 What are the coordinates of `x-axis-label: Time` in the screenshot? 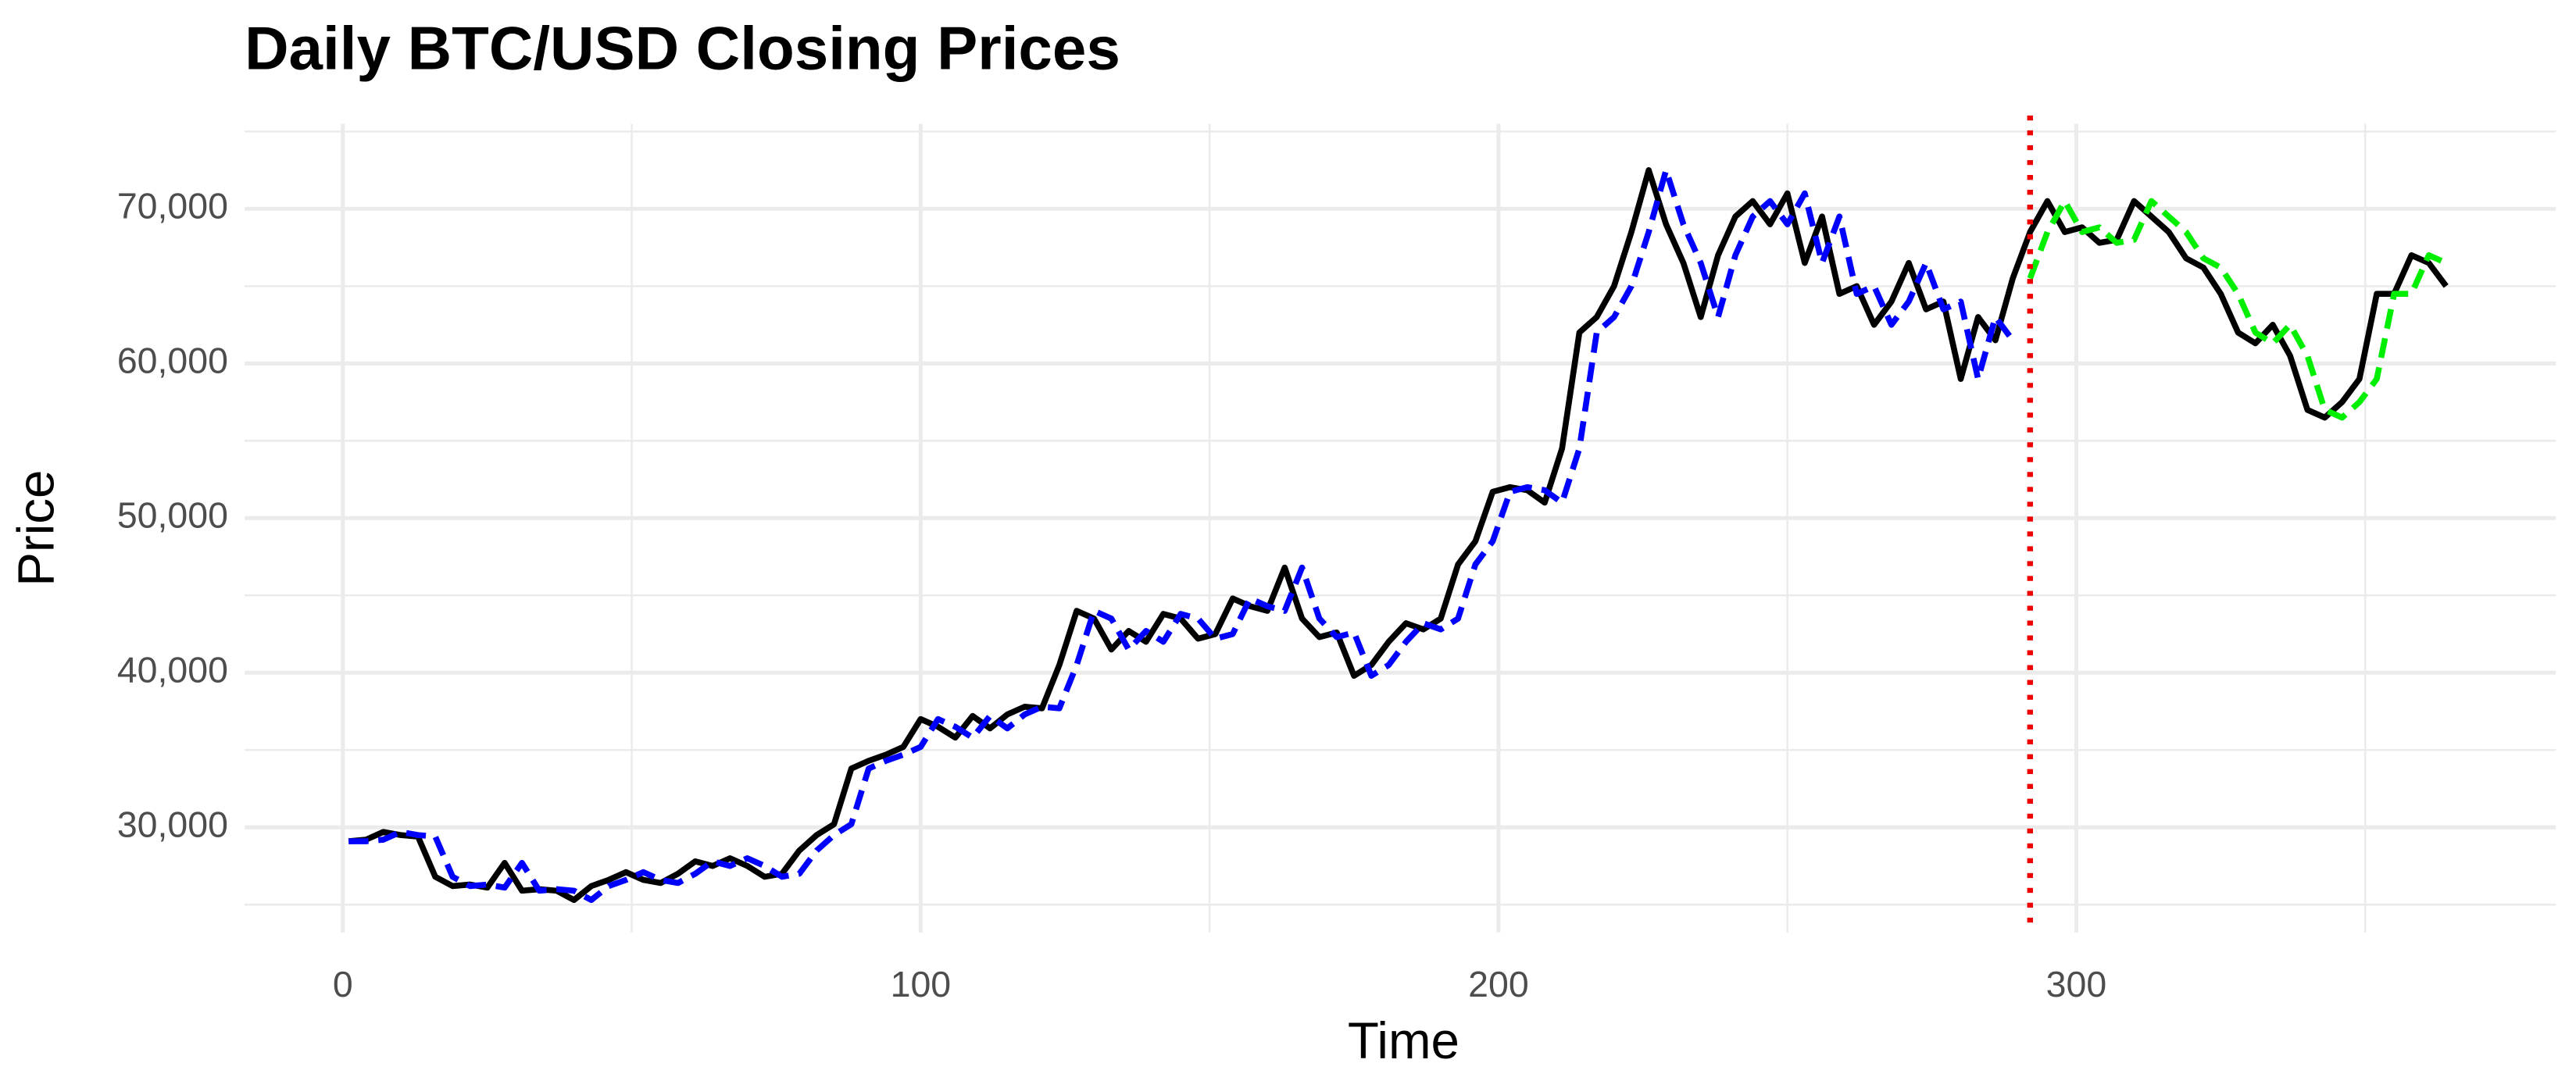 It's located at (1404, 1040).